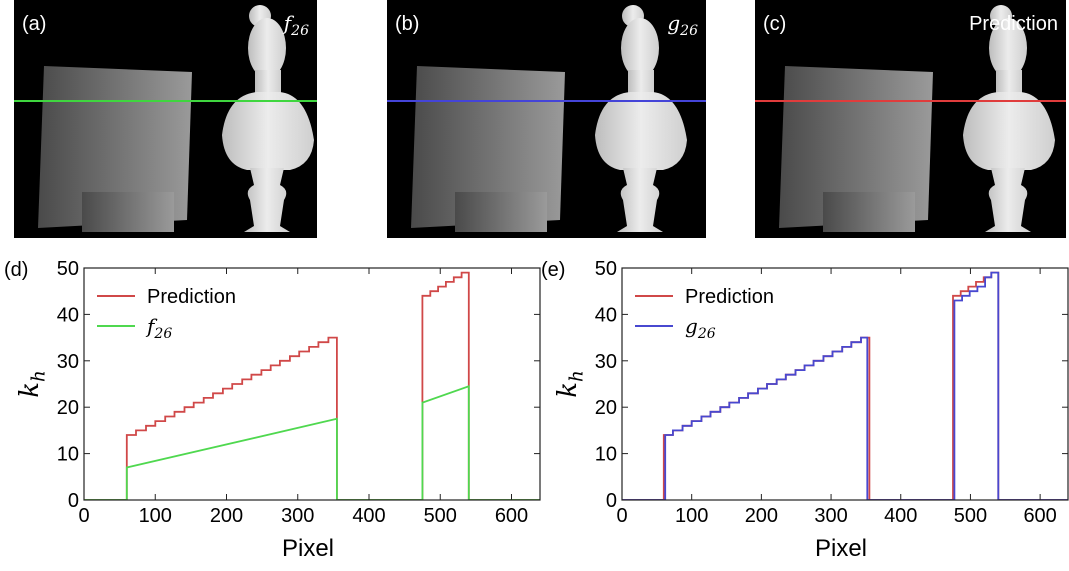 The height and width of the screenshot is (571, 1069). I want to click on panel-label: (b), so click(407, 24).